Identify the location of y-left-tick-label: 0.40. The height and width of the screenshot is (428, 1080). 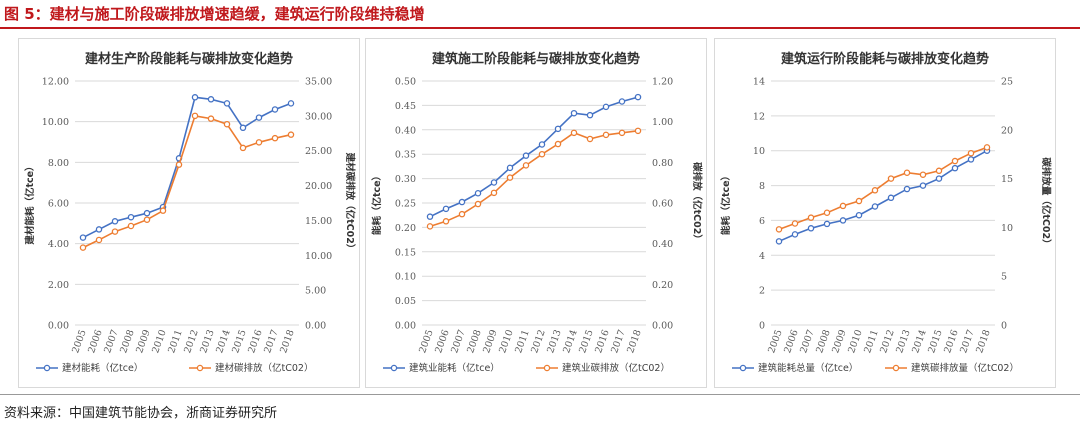
(405, 130).